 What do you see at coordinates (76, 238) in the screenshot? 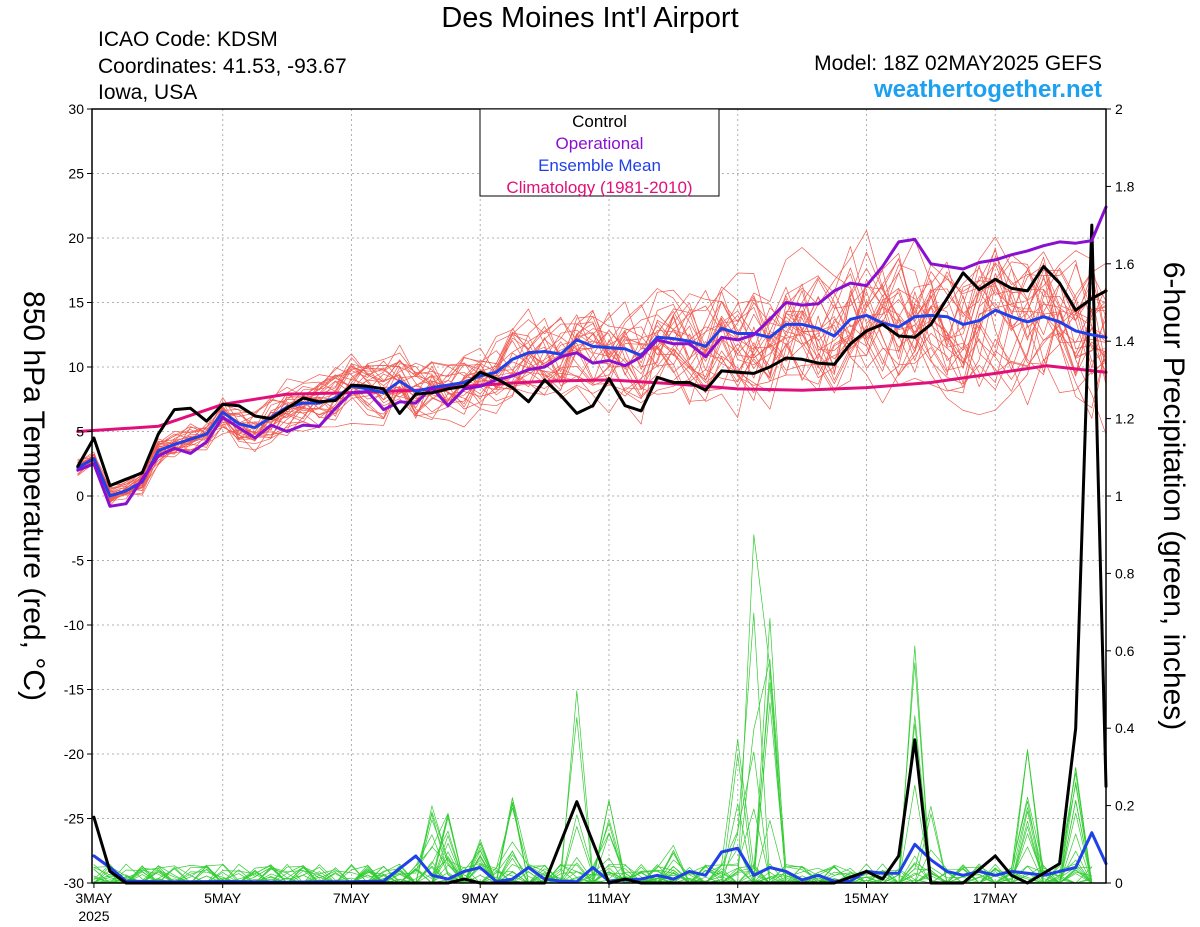
I see `y-tick-label: 20` at bounding box center [76, 238].